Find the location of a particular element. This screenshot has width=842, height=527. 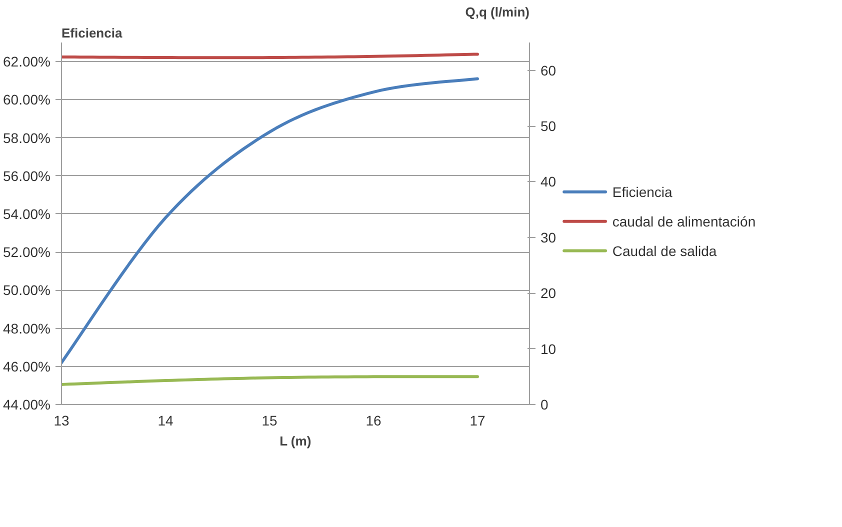

legend-label: caudal de alimentación is located at coordinates (684, 221).